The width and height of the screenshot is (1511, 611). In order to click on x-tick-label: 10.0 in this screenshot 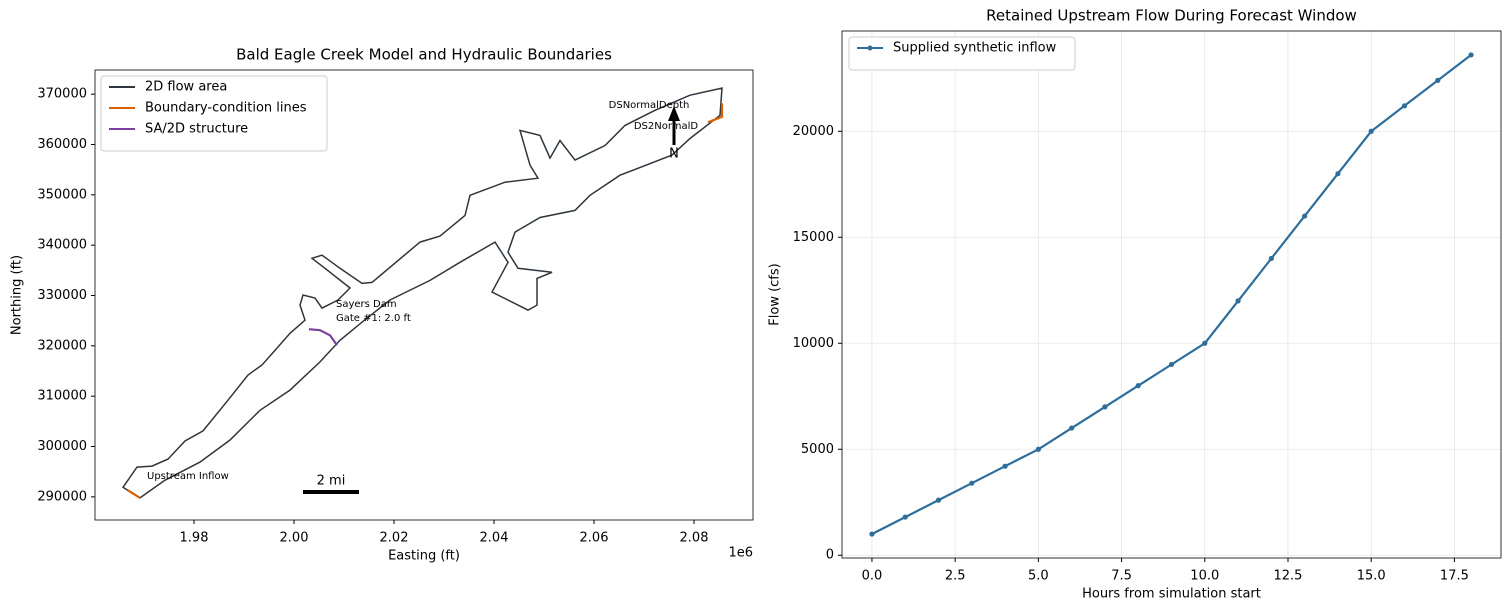, I will do `click(1204, 576)`.